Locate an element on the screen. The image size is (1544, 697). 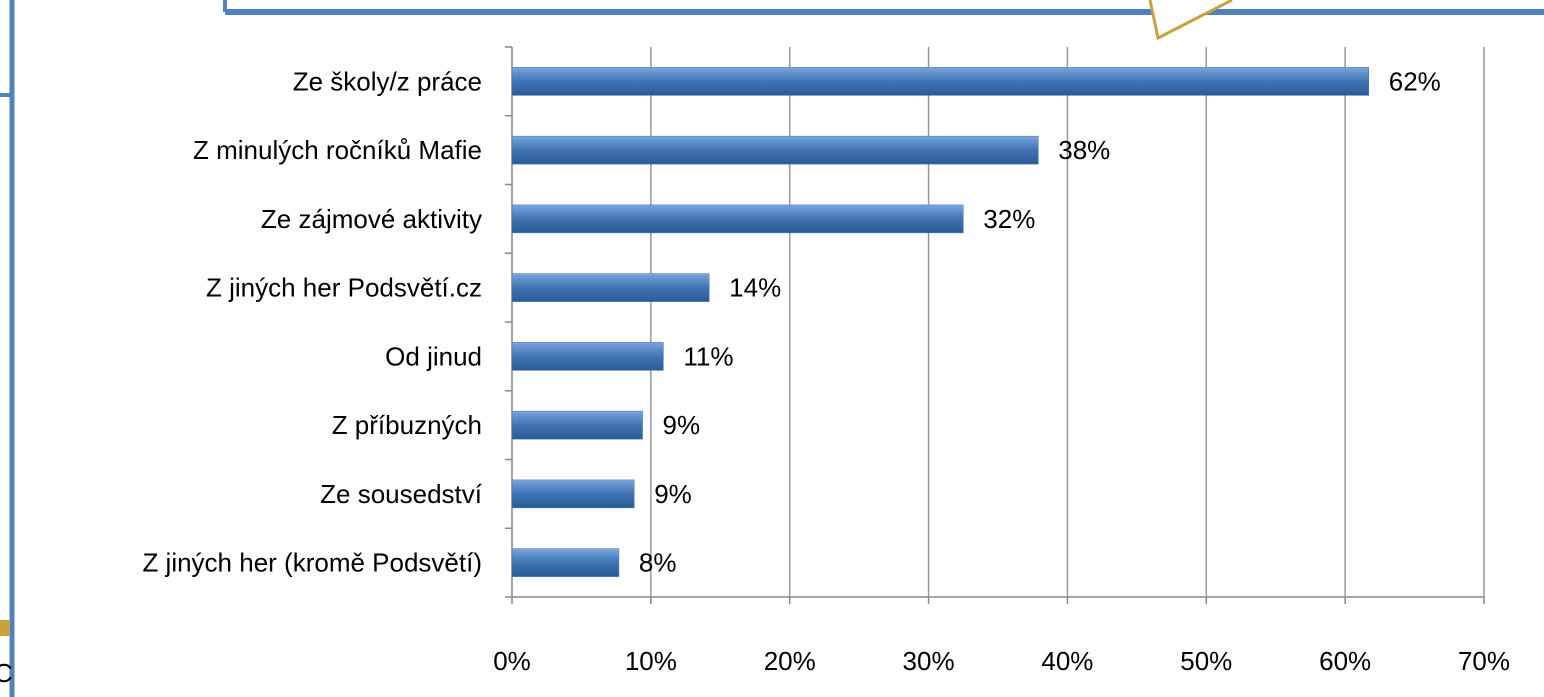
x-tick-label: 10% is located at coordinates (651, 661).